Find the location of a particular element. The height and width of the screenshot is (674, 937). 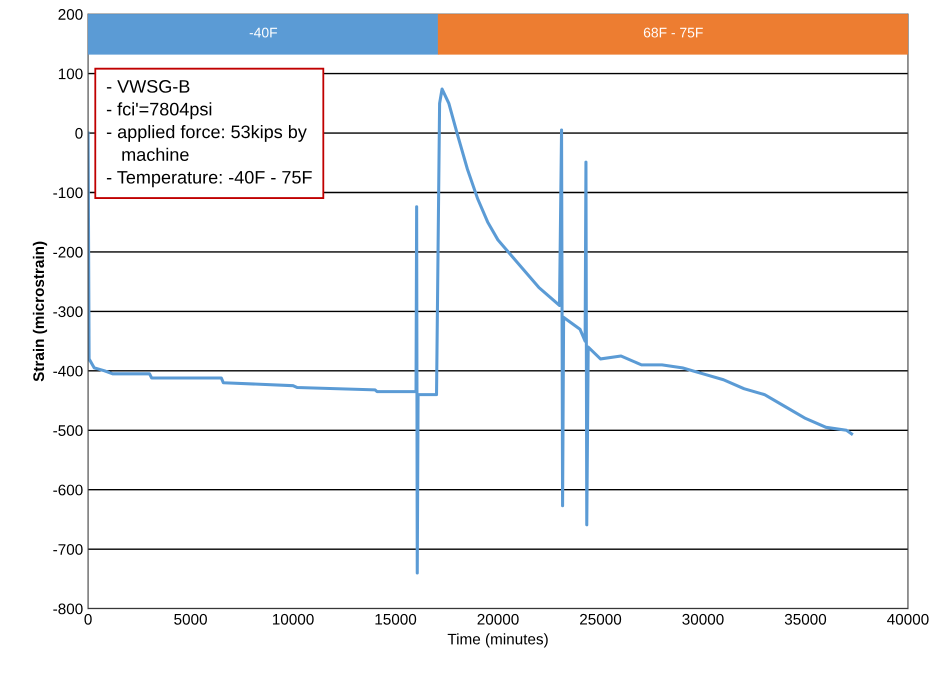

x-axis-title: Time (minutes) is located at coordinates (498, 640).